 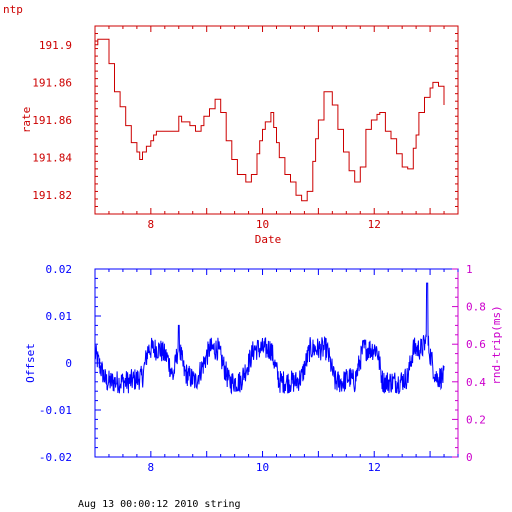 What do you see at coordinates (55, 363) in the screenshot?
I see `offset-y-tick-labels: -0.02 -0.01 0 0.01 0.02` at bounding box center [55, 363].